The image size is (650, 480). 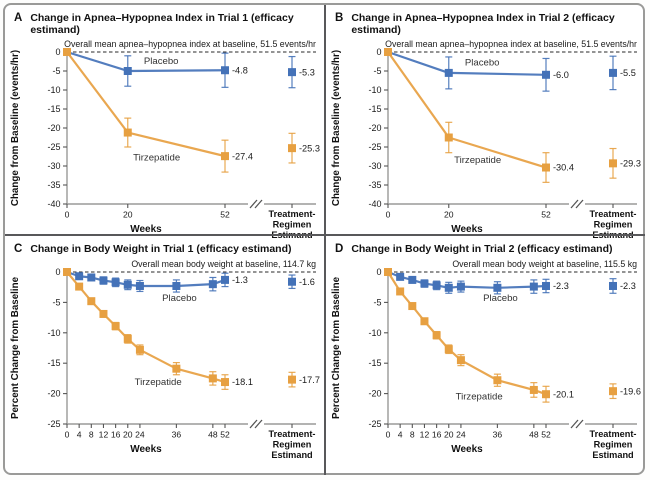 What do you see at coordinates (240, 71) in the screenshot?
I see `svg-text: -4.8` at bounding box center [240, 71].